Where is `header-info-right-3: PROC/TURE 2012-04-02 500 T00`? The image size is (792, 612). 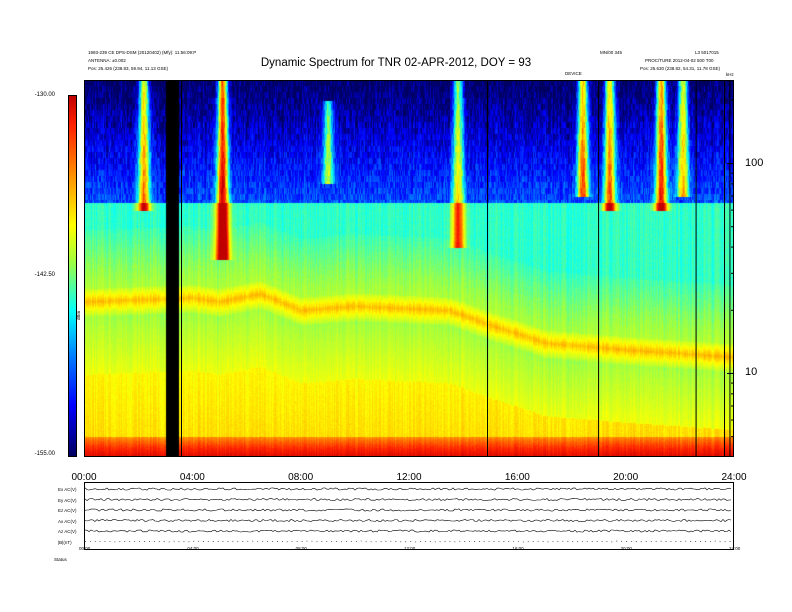 header-info-right-3: PROC/TURE 2012-04-02 500 T00 is located at coordinates (679, 60).